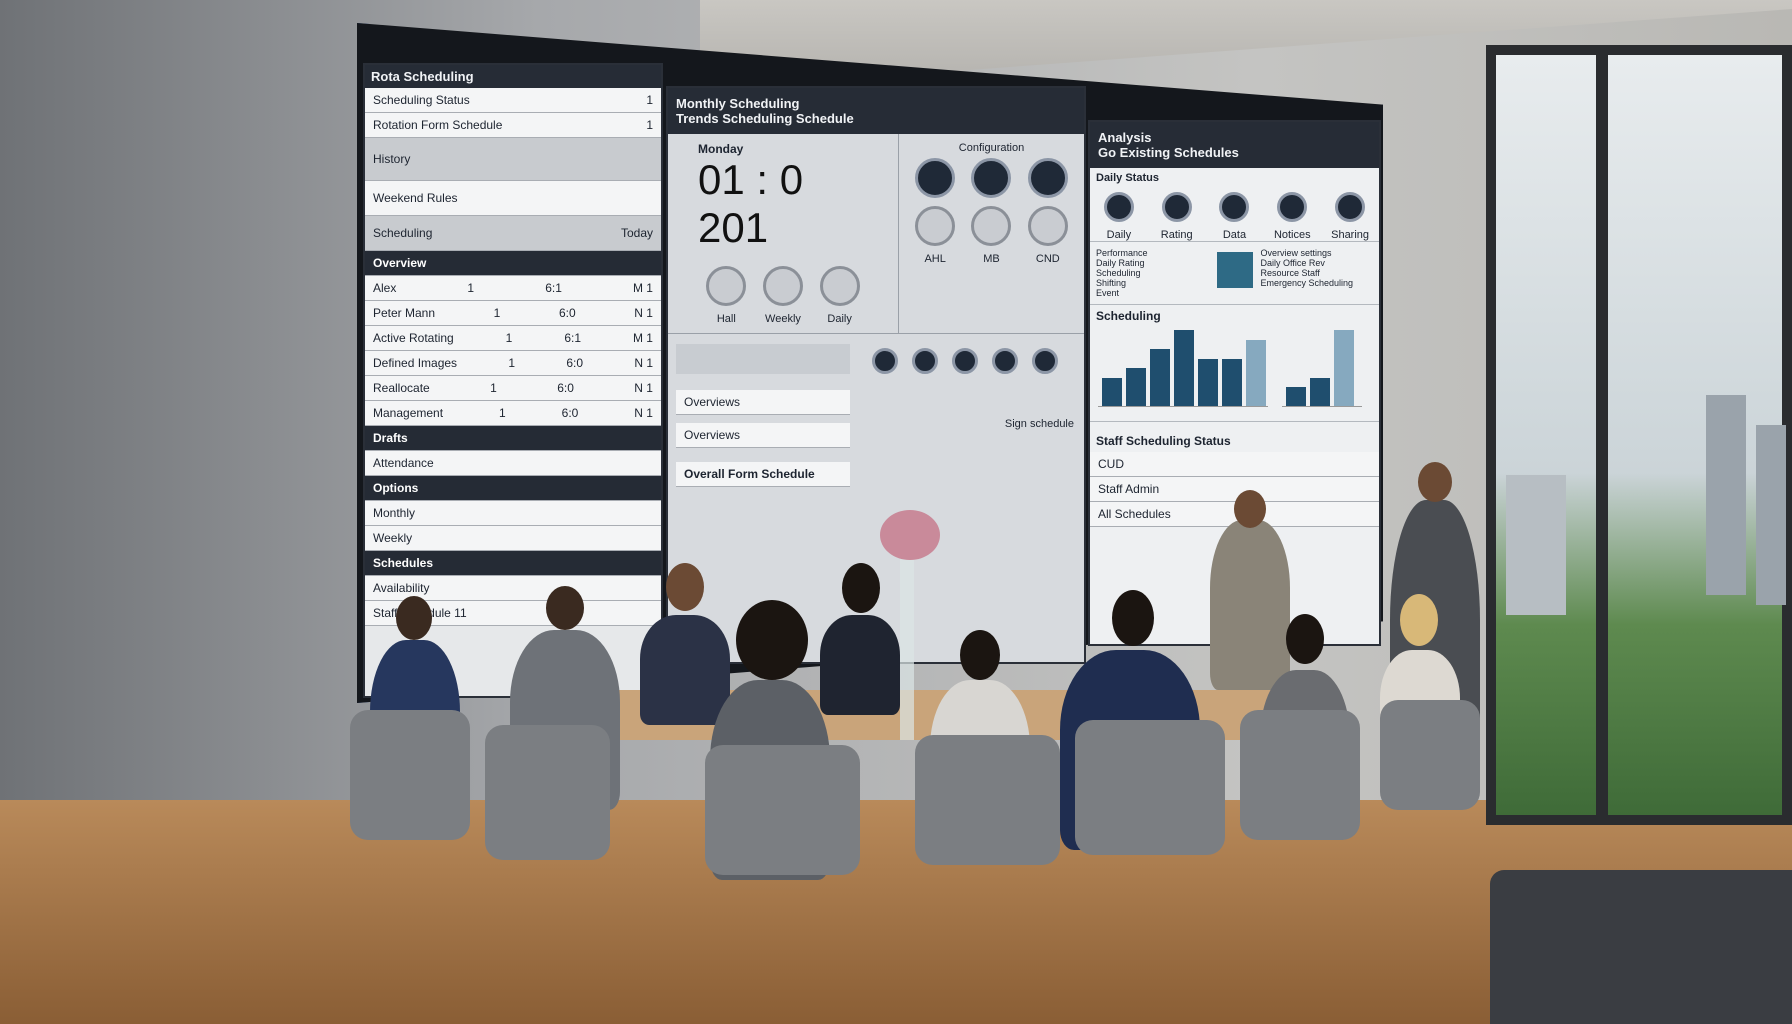  Describe the element at coordinates (839, 286) in the screenshot. I see `clock-icon` at that location.